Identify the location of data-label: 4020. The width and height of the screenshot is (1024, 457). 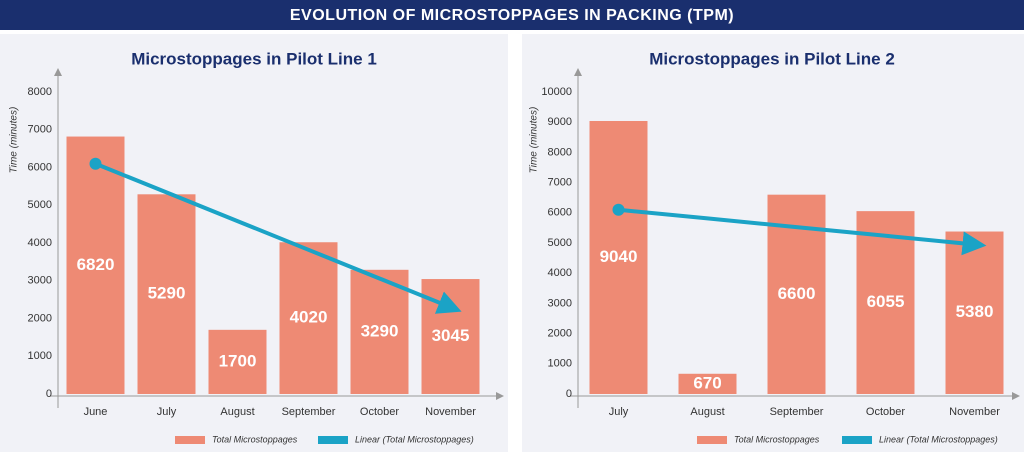
(309, 317).